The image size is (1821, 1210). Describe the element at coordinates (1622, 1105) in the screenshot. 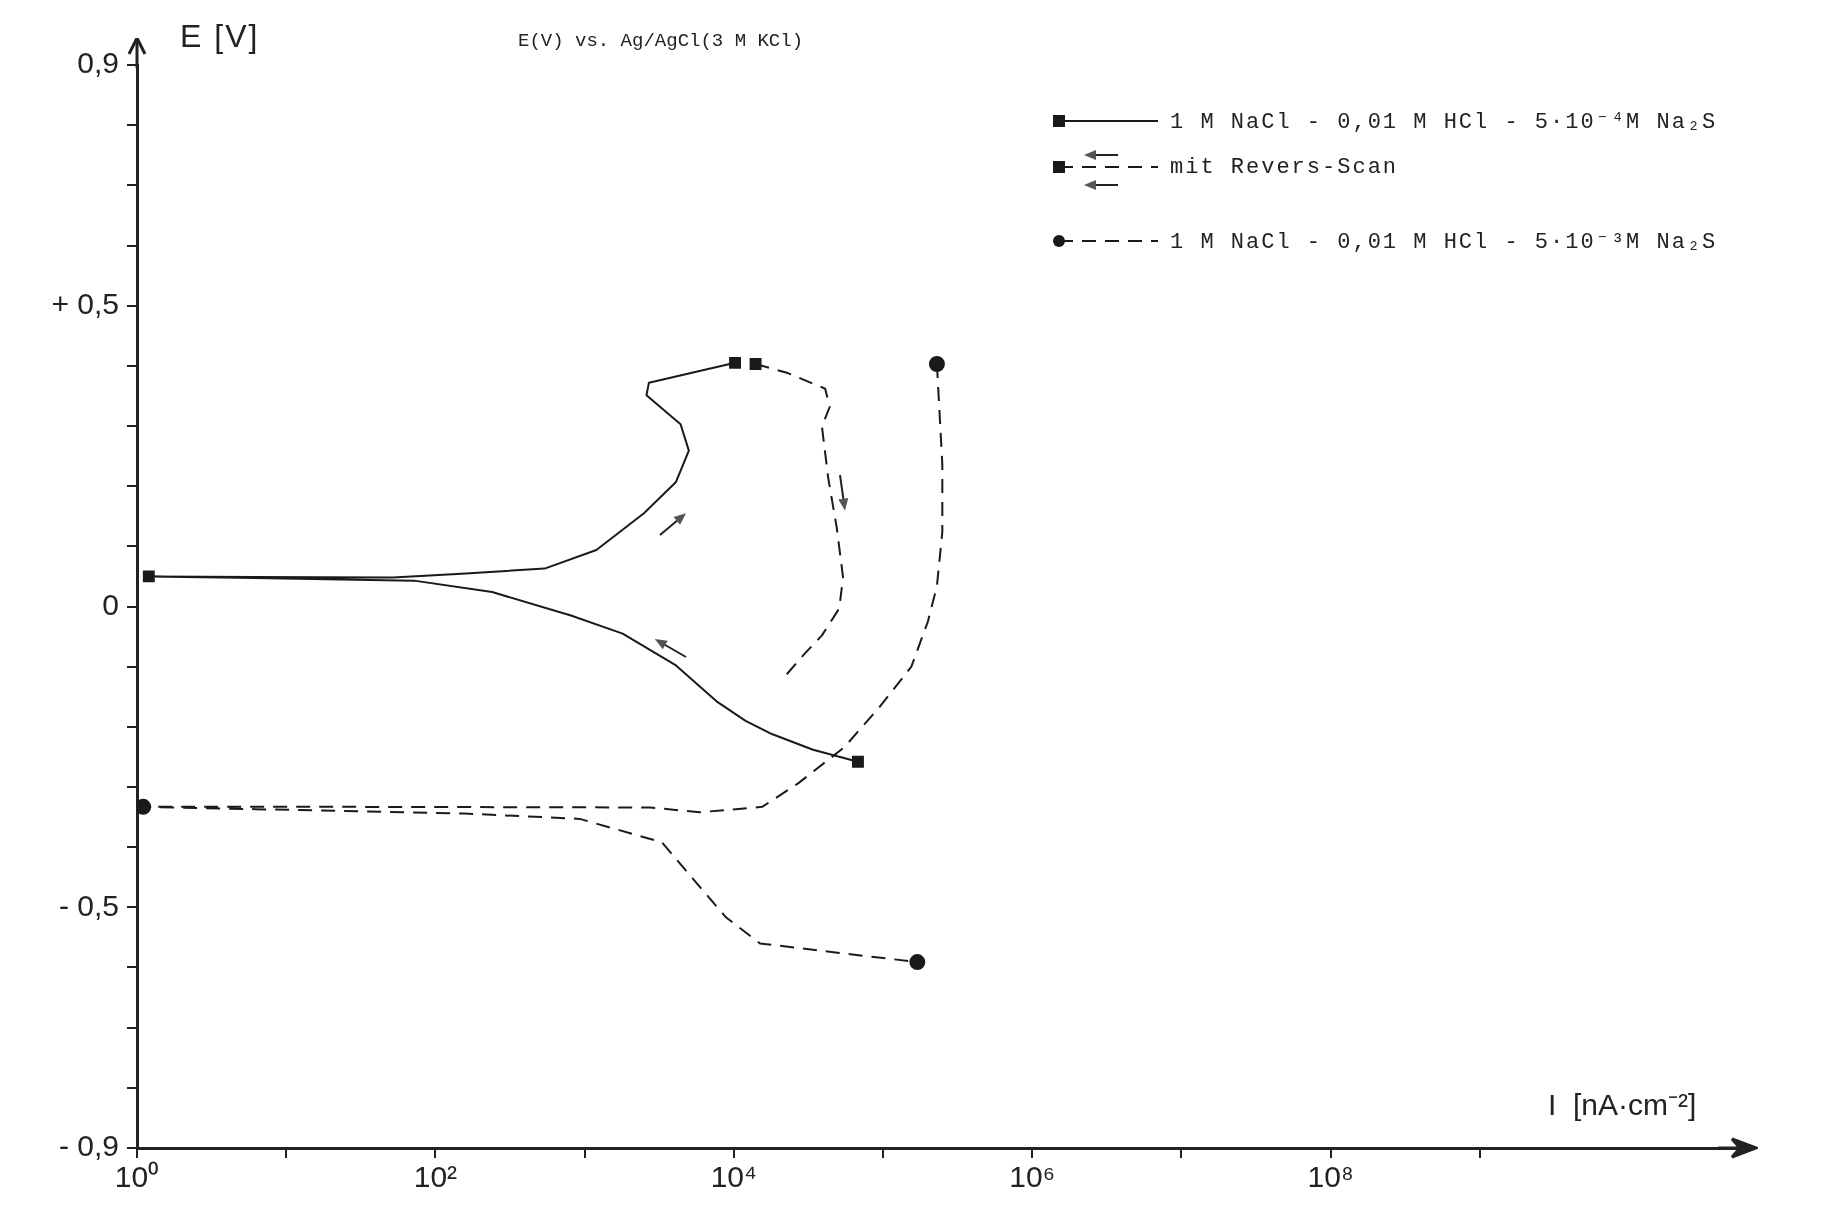

I see `x-axis-title: I [nA·cm⁻²]` at that location.